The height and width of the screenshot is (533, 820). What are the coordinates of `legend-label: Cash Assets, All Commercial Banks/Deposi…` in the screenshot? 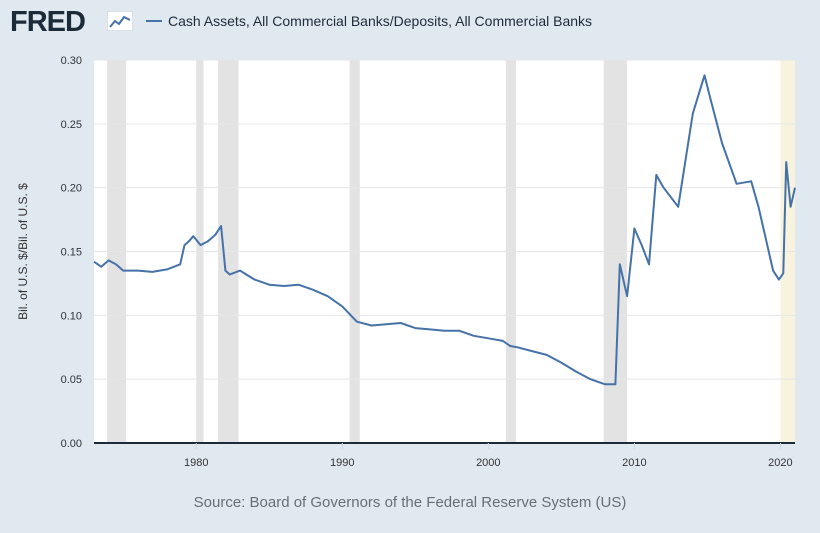 It's located at (380, 21).